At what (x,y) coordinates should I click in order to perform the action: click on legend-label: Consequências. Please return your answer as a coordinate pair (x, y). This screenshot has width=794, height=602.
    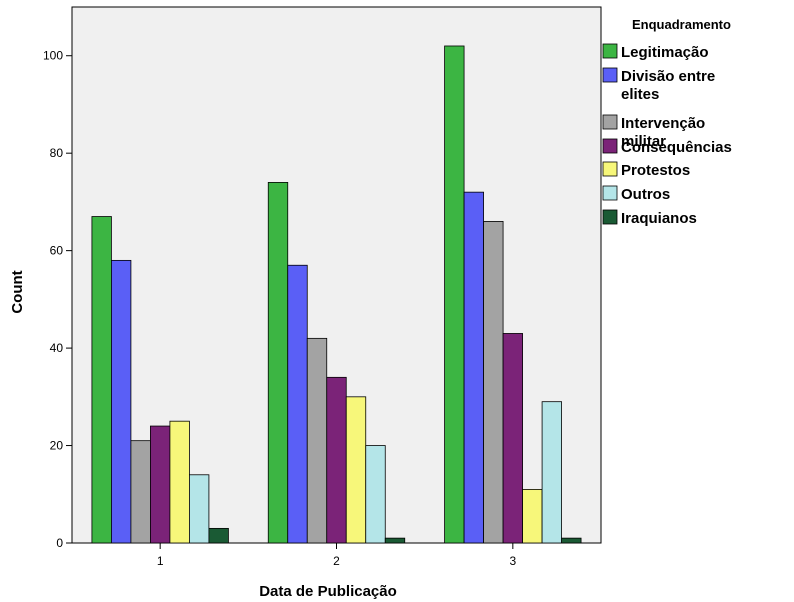
    Looking at the image, I should click on (676, 147).